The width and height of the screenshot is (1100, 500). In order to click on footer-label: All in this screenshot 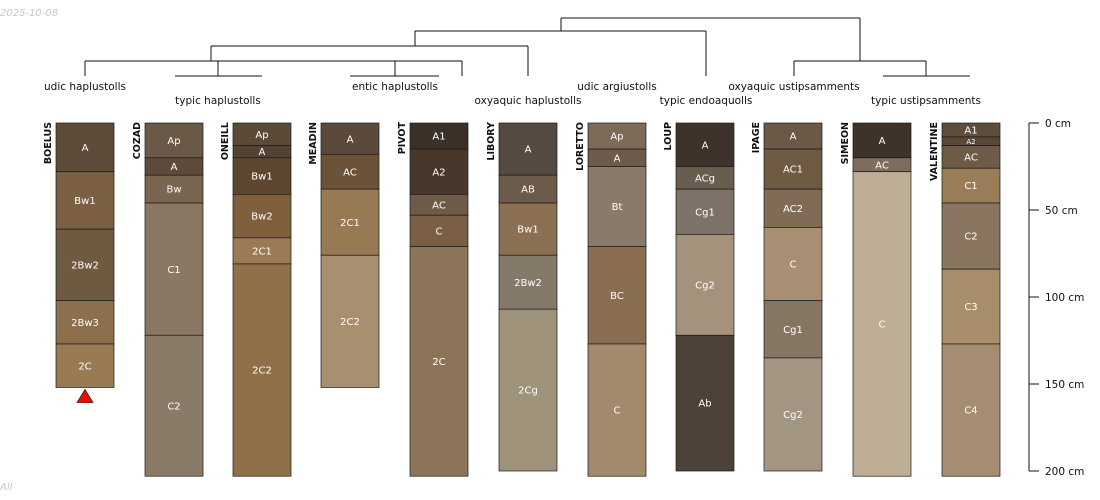, I will do `click(6, 487)`.